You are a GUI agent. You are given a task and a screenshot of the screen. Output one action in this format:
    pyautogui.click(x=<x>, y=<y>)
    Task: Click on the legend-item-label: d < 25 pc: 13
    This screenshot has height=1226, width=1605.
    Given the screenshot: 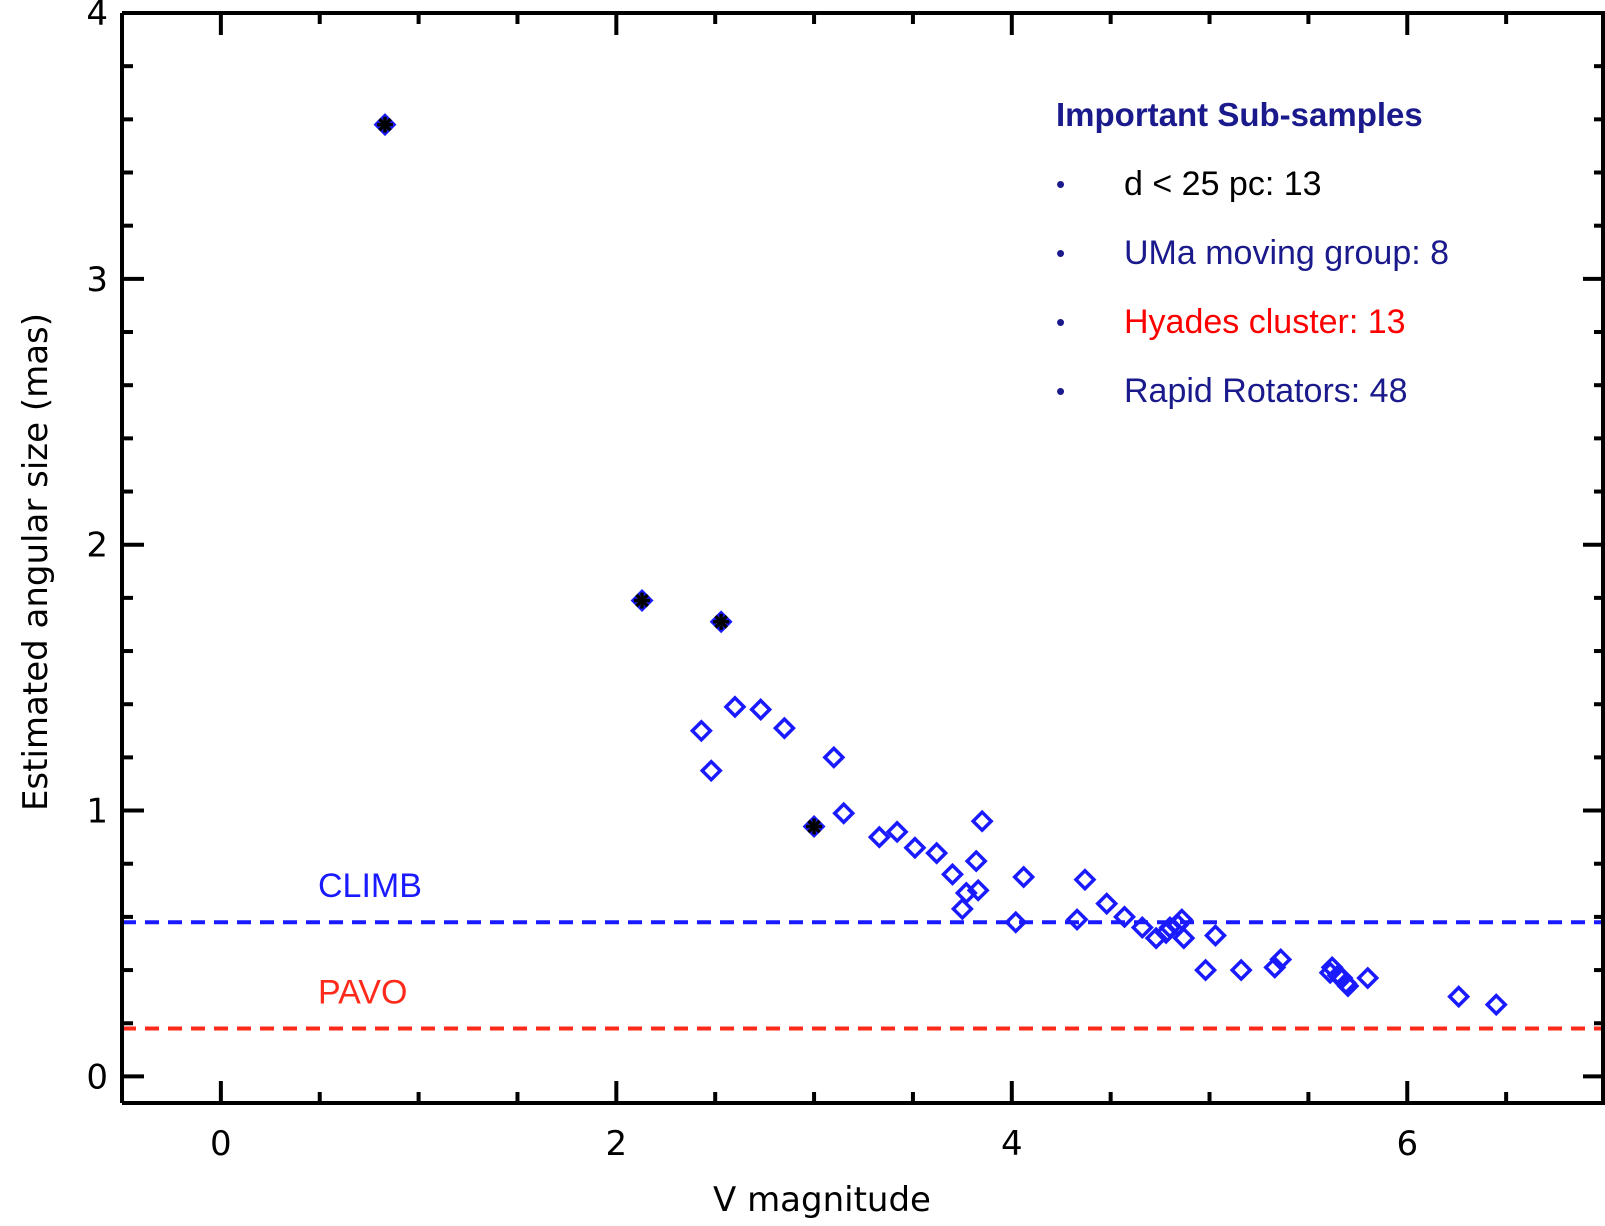 What is the action you would take?
    pyautogui.click(x=1223, y=184)
    